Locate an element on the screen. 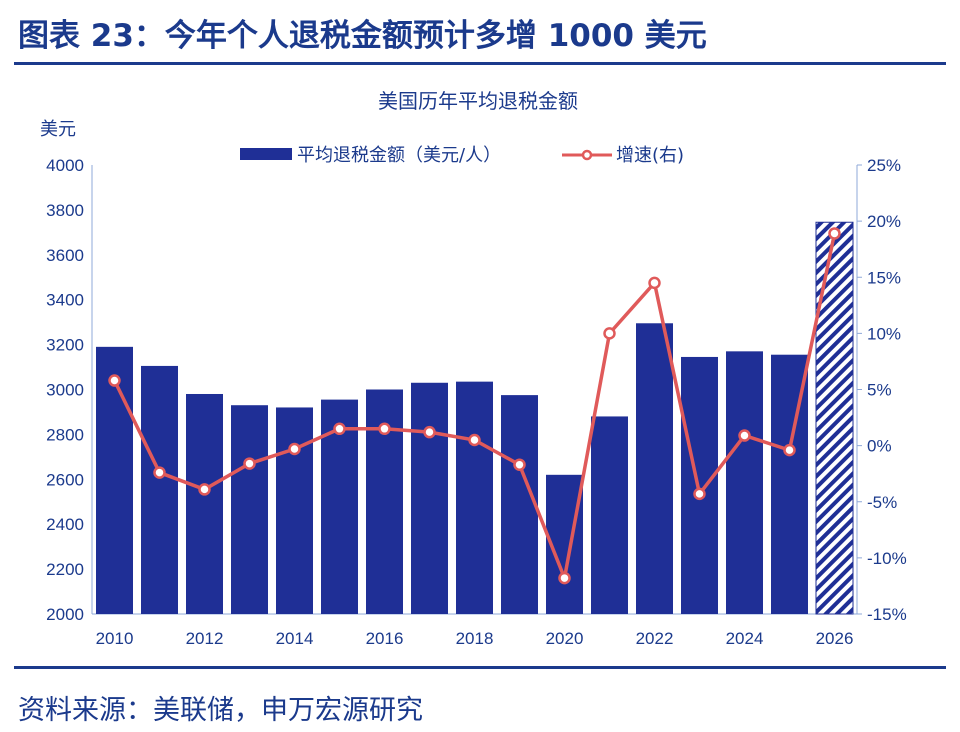 The width and height of the screenshot is (960, 732). growth-point-2026 is located at coordinates (834, 233).